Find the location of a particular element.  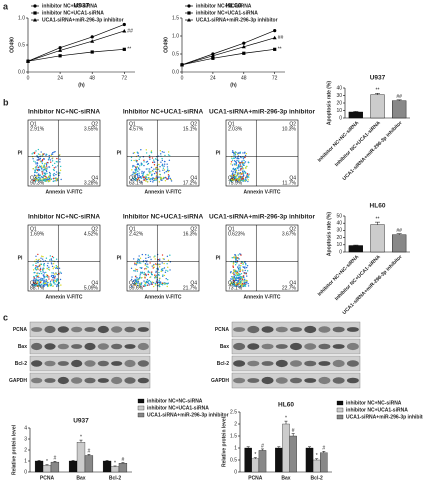

quadrant-name: Q1 is located at coordinates (231, 229).